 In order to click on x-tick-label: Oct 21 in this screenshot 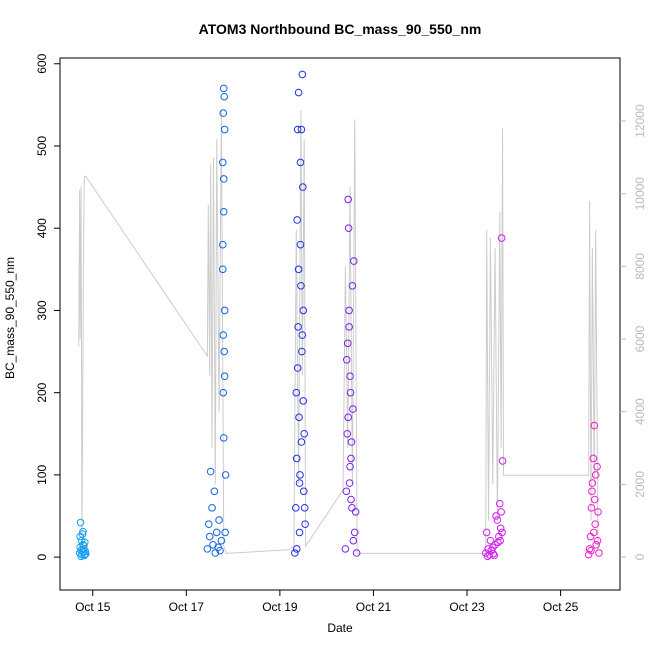, I will do `click(374, 607)`.